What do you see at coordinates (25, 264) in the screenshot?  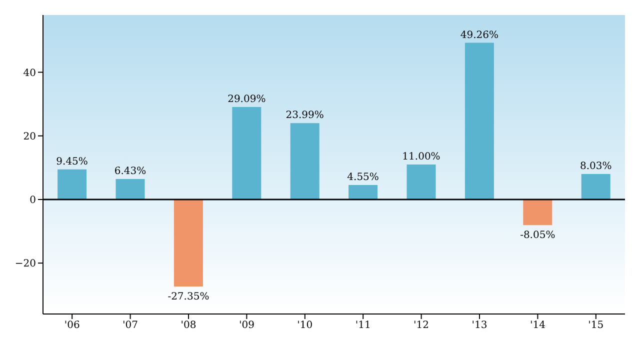 I see `y-tick-label: −20` at bounding box center [25, 264].